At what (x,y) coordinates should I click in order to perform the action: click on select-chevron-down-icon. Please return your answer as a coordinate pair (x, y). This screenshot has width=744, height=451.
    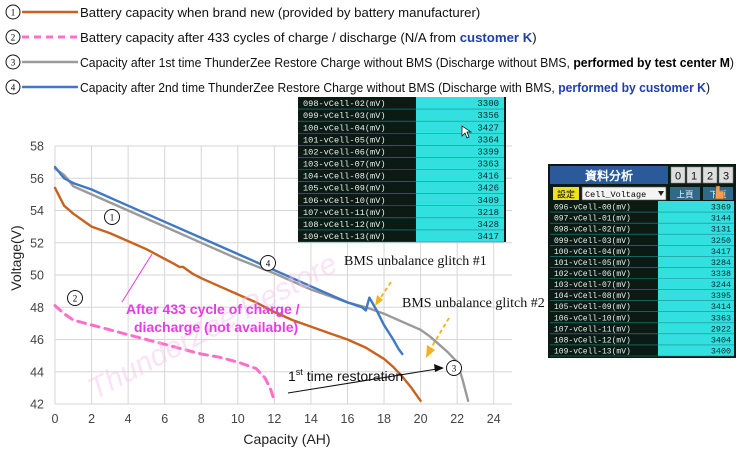
    Looking at the image, I should click on (661, 193).